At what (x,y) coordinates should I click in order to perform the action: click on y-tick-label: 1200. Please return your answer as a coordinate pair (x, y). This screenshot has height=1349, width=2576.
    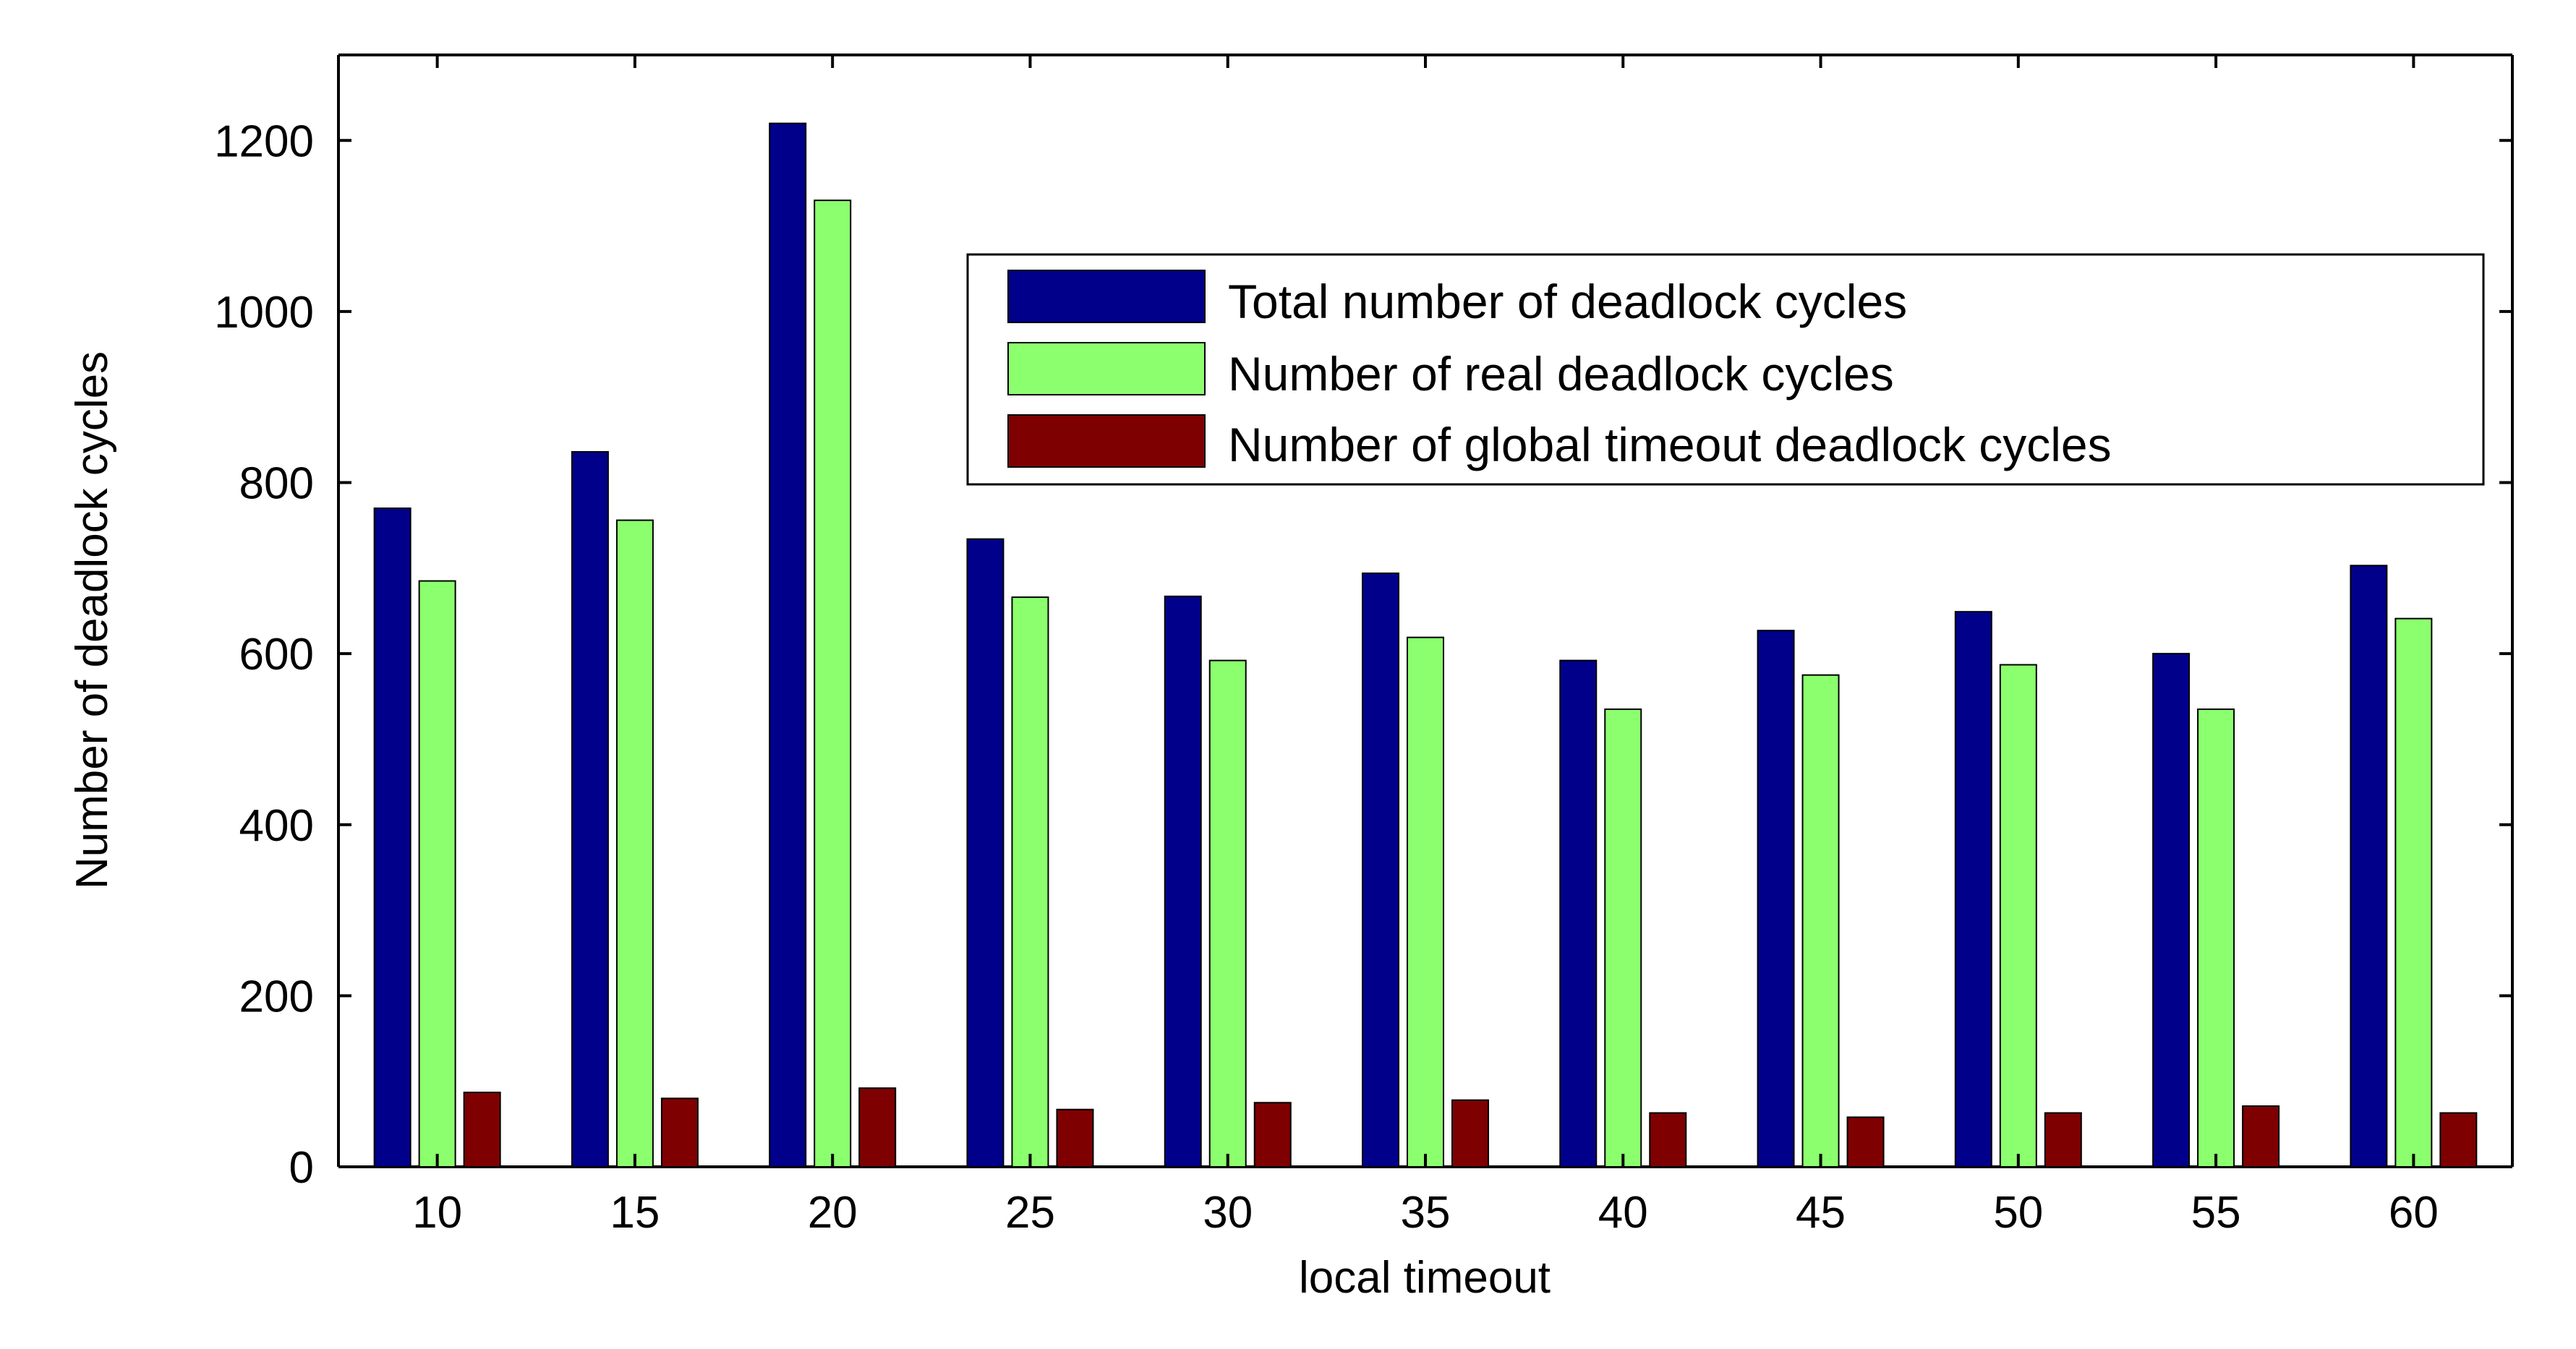
    Looking at the image, I should click on (264, 141).